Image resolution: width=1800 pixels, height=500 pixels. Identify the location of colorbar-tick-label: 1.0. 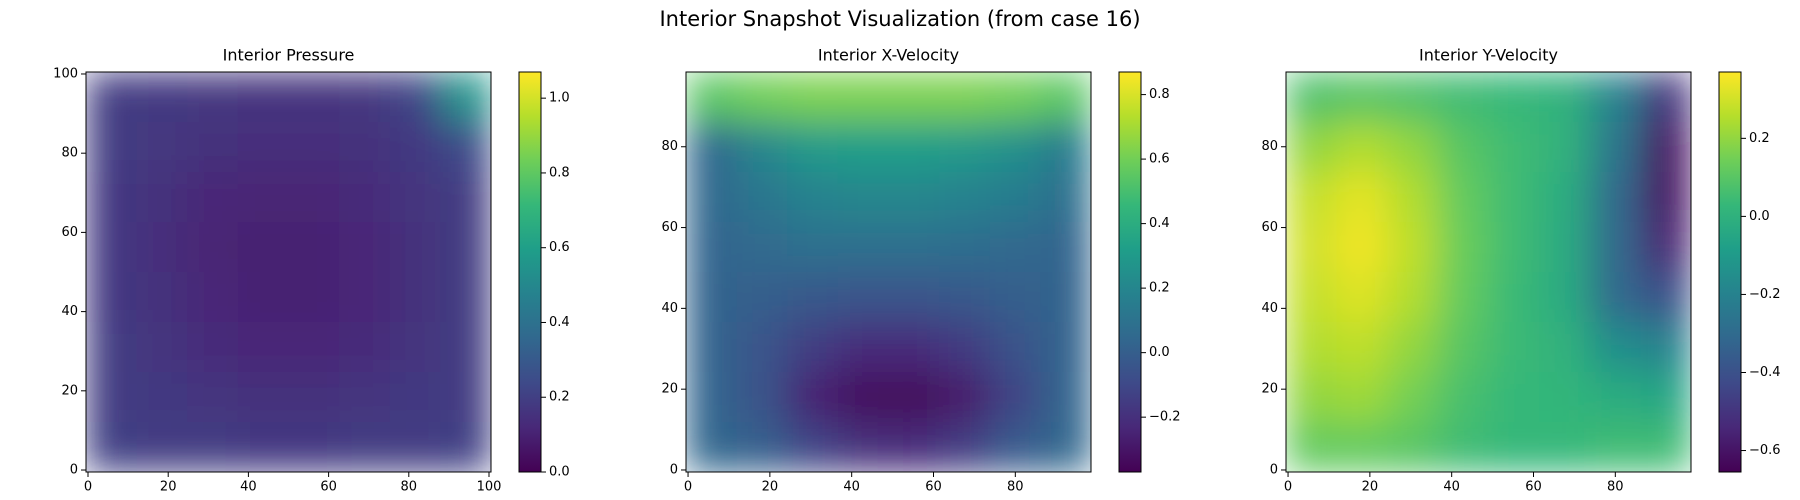
(559, 98).